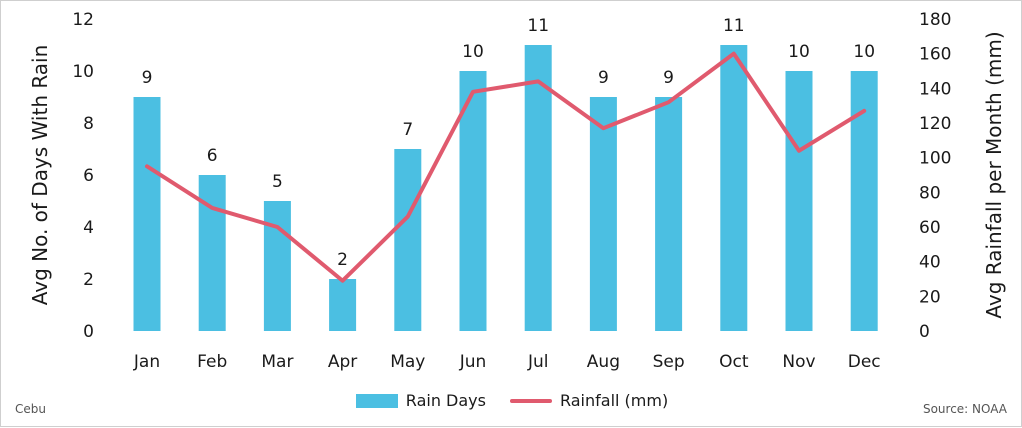 The width and height of the screenshot is (1022, 428). Describe the element at coordinates (614, 400) in the screenshot. I see `legend-label: Rainfall (mm)` at that location.